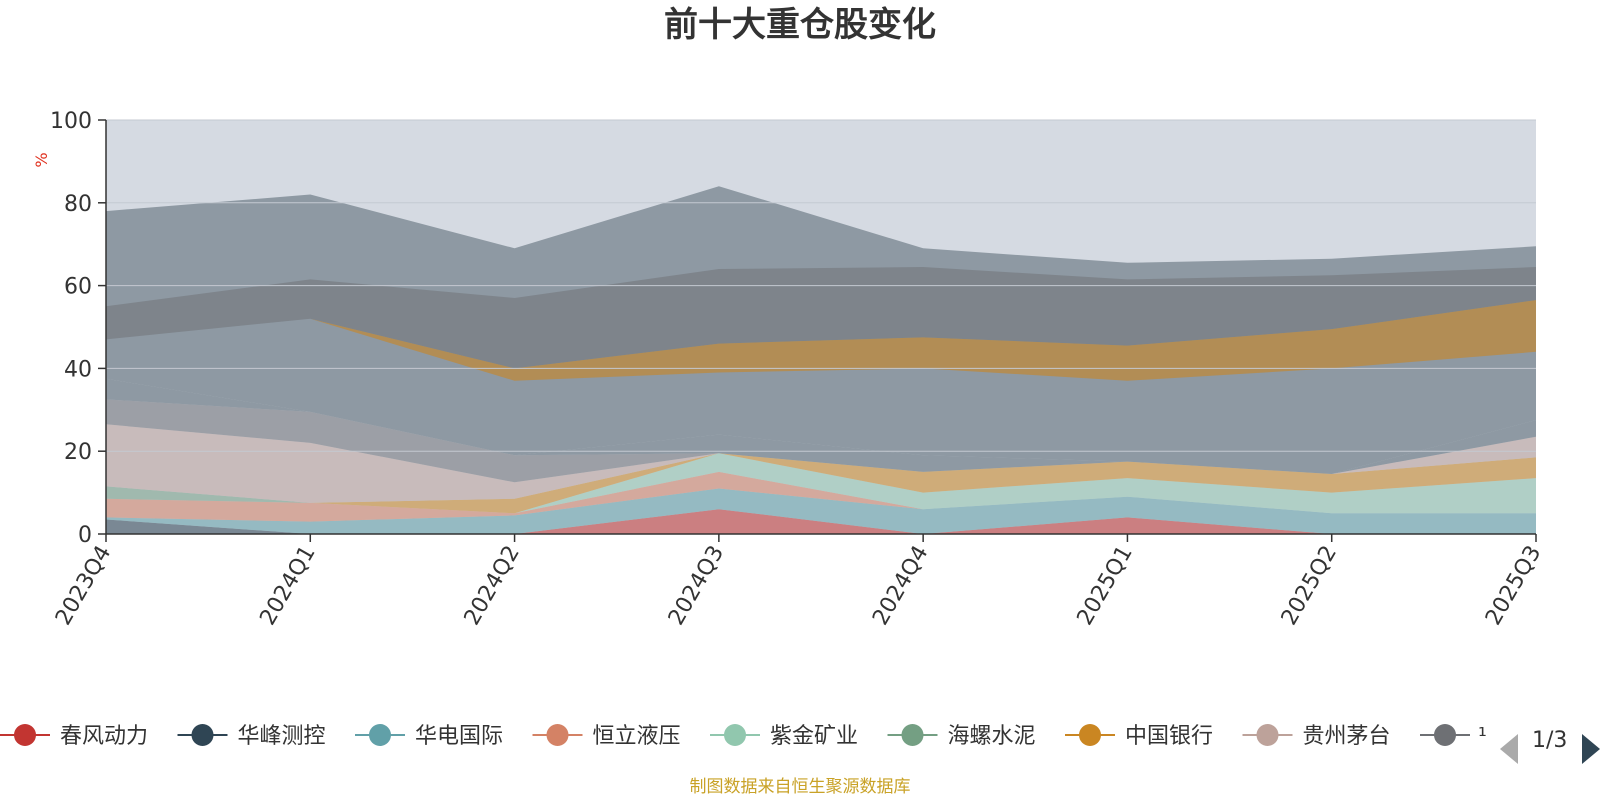 The image size is (1600, 800). Describe the element at coordinates (71, 121) in the screenshot. I see `y-tick-label: 100` at that location.